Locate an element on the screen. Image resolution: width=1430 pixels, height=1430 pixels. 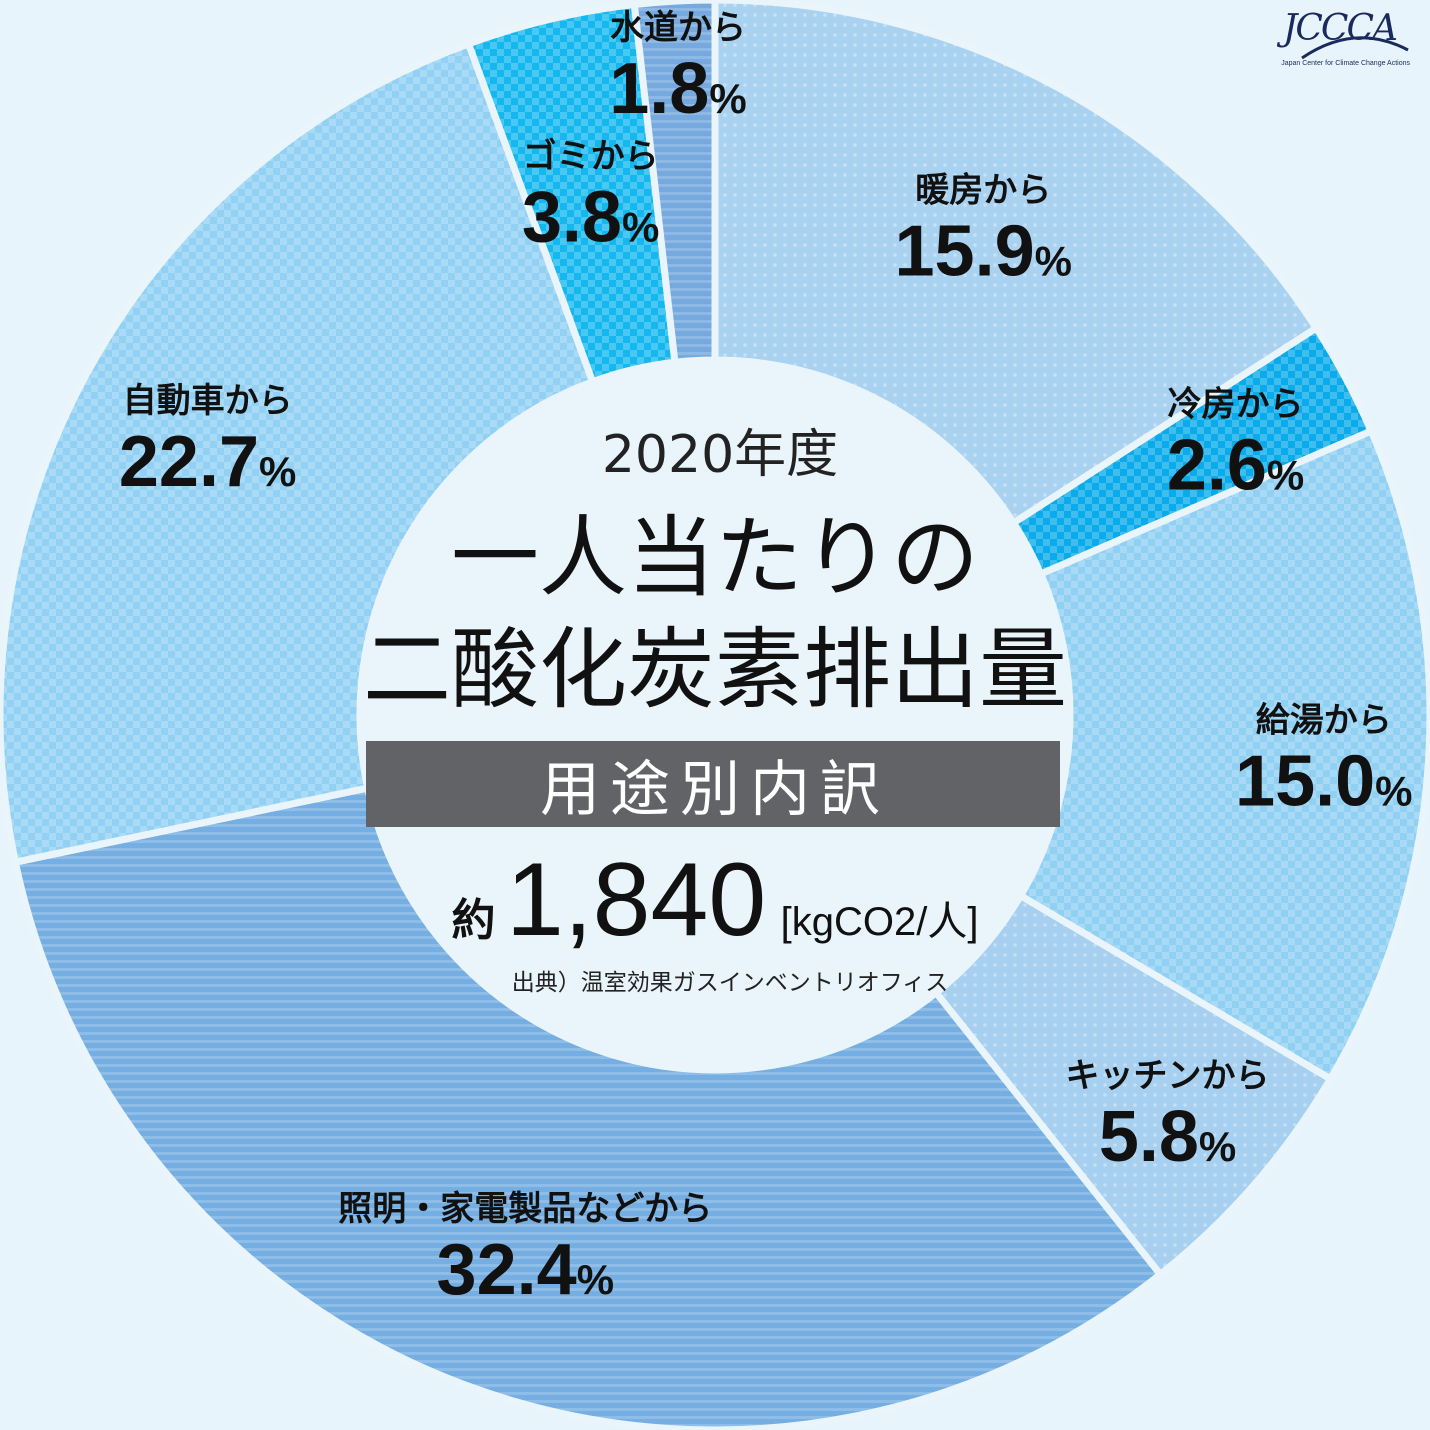
slice-label-4: 照明・家電製品などから is located at coordinates (525, 1209).